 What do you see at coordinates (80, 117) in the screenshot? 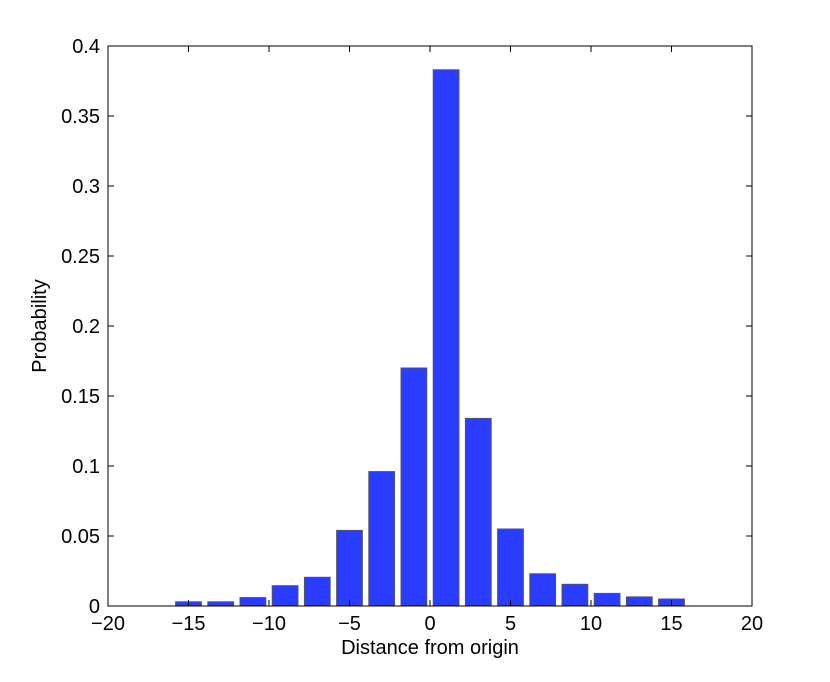
I see `y-tick-label: 0.35` at bounding box center [80, 117].